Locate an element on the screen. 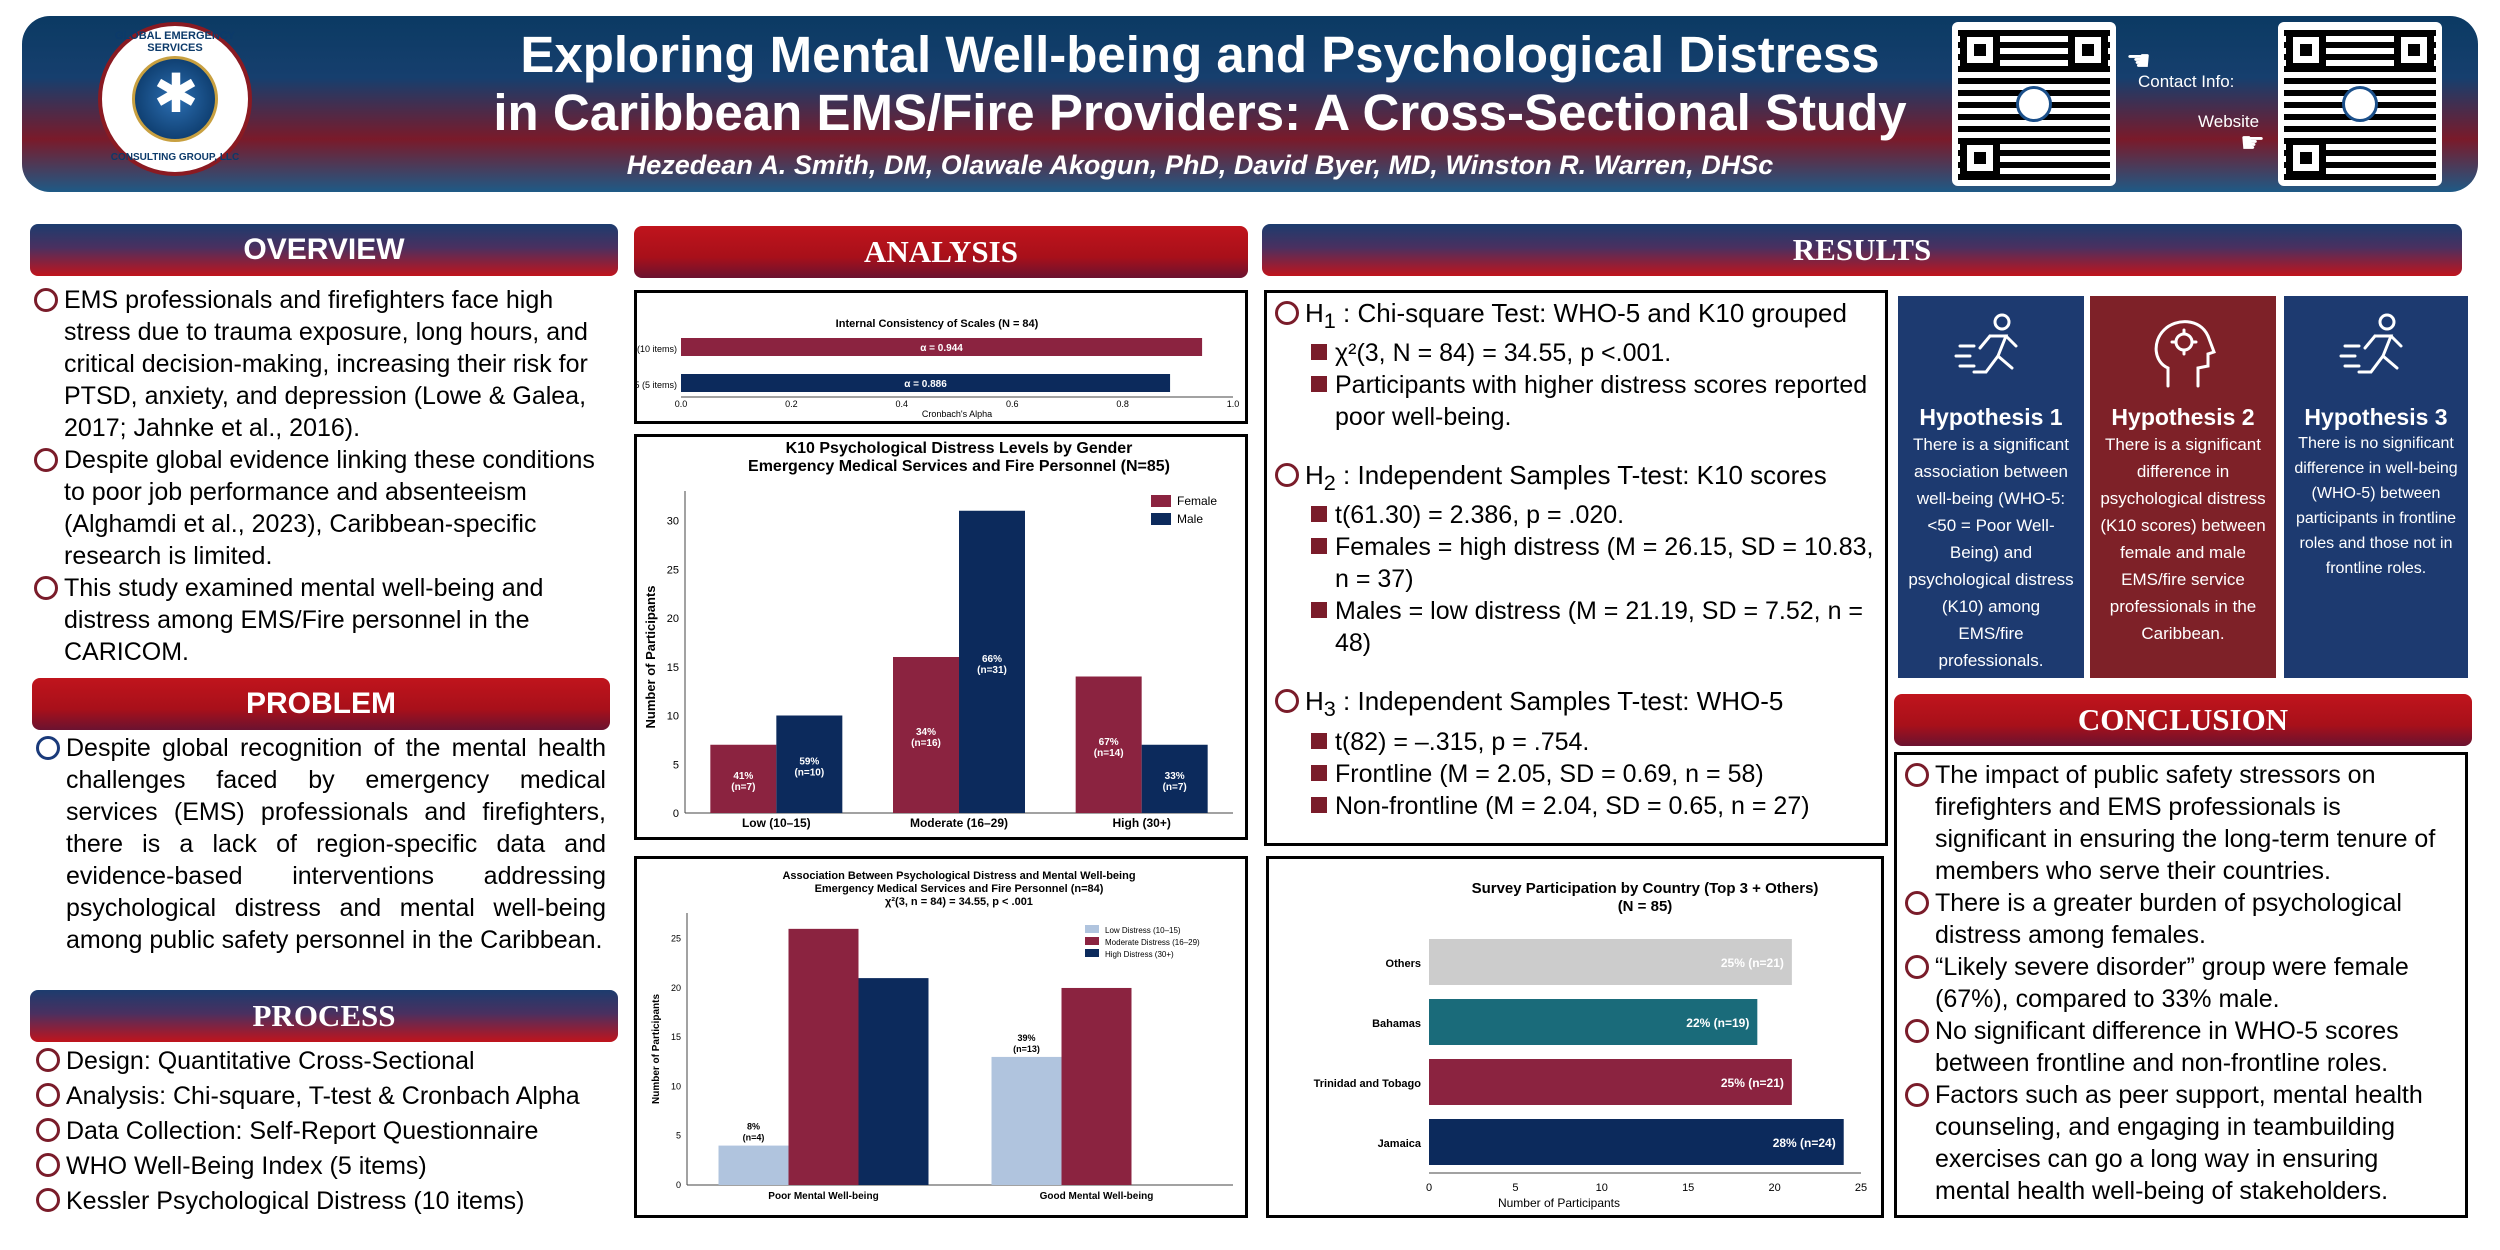 This screenshot has height=1250, width=2500. x-tick-label: Poor Mental Well-being is located at coordinates (823, 1196).